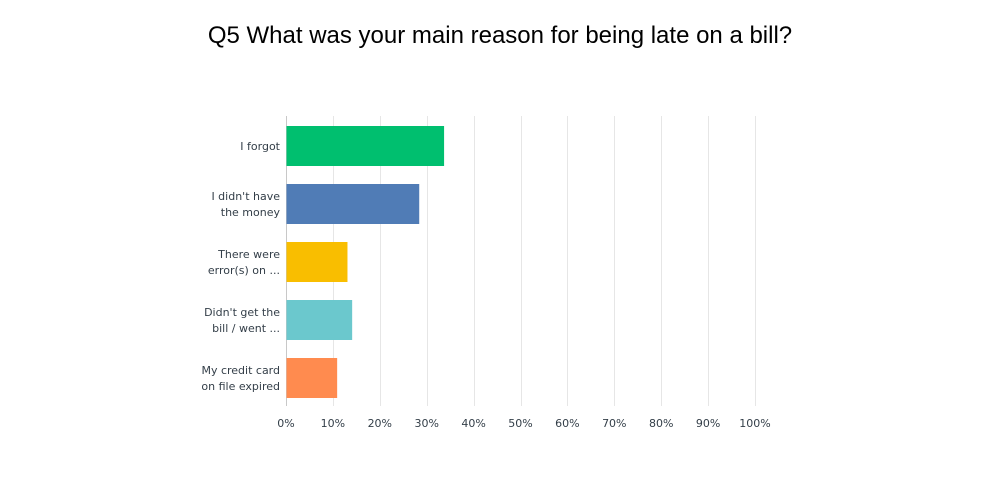 This screenshot has width=1000, height=480. I want to click on x-tick-label: 10%, so click(333, 423).